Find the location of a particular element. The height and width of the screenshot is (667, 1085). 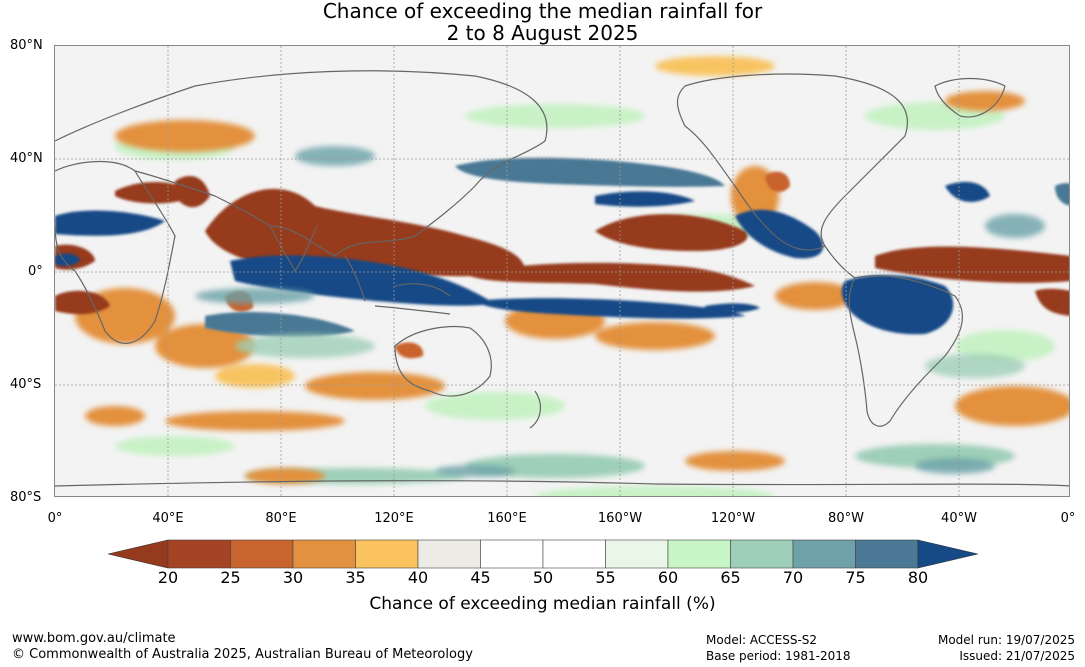

colorbar-tick-label: 30 is located at coordinates (293, 577).